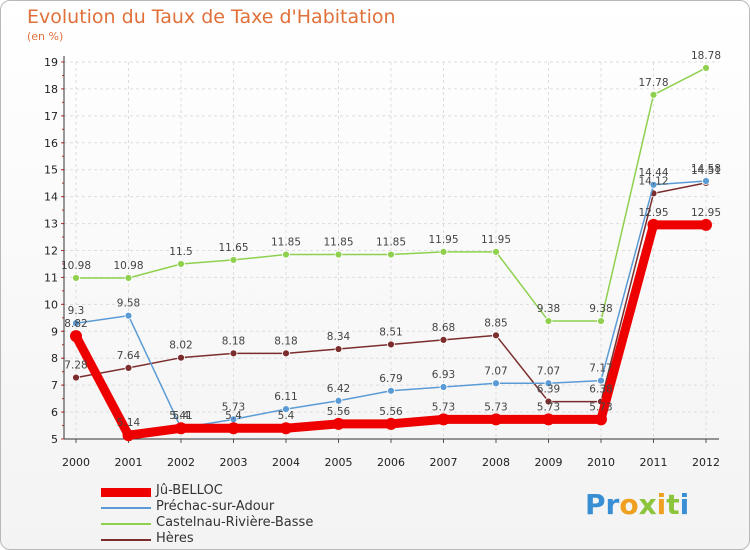 This screenshot has height=550, width=750. I want to click on y-tick-label: 7, so click(54, 385).